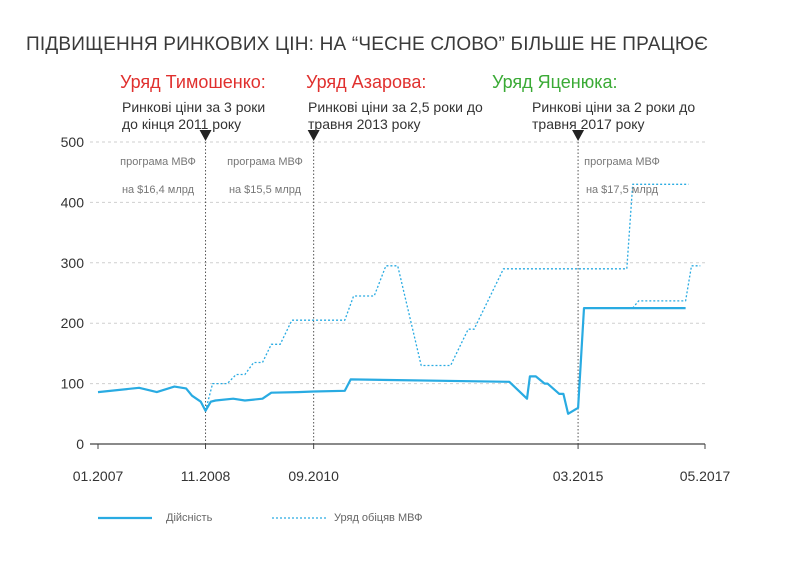 Image resolution: width=800 pixels, height=566 pixels. What do you see at coordinates (578, 476) in the screenshot?
I see `x-tick-label: 03.2015` at bounding box center [578, 476].